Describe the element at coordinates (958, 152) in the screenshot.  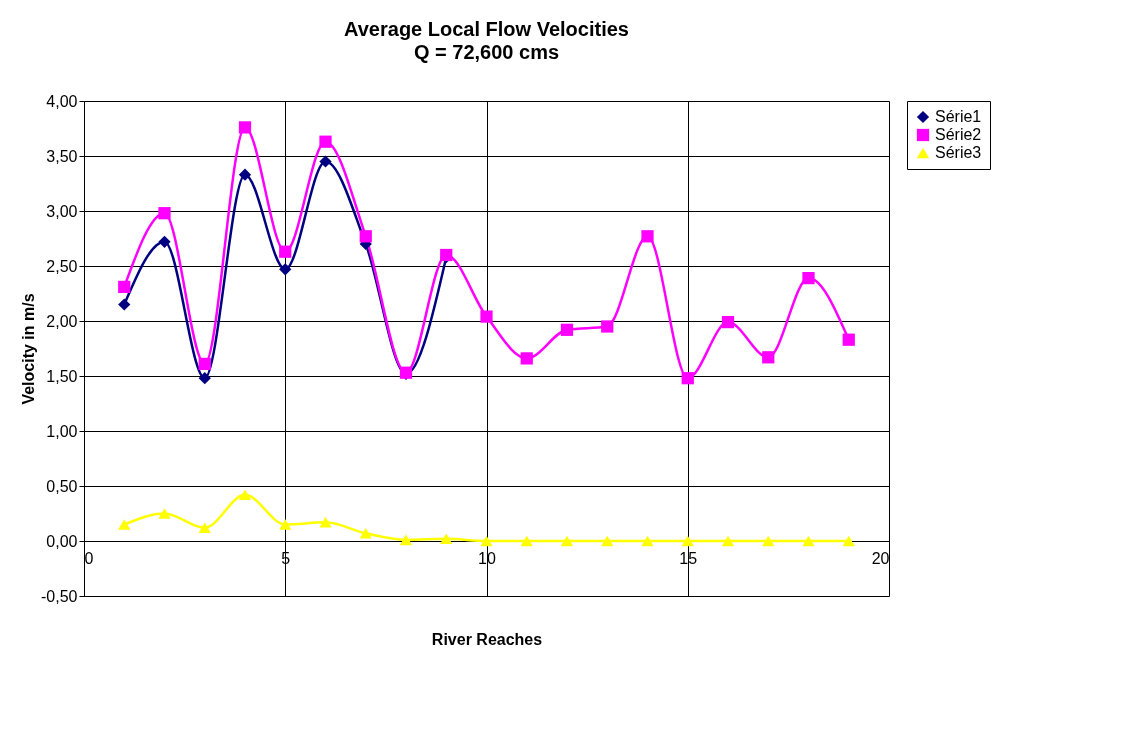
I see `legend-label: Série3` at that location.